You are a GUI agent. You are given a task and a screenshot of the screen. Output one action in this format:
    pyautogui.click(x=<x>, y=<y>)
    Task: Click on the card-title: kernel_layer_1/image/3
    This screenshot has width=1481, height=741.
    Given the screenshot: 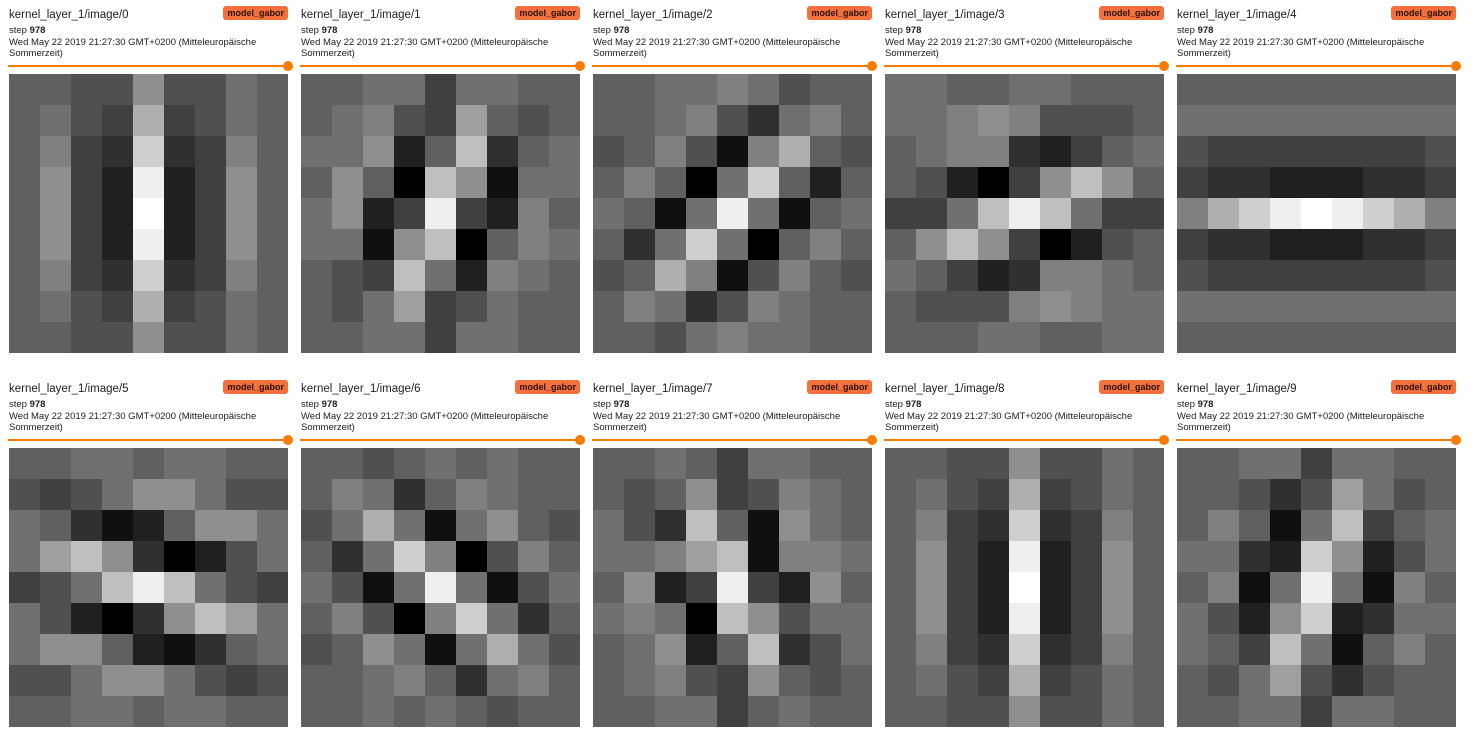 What is the action you would take?
    pyautogui.click(x=945, y=15)
    